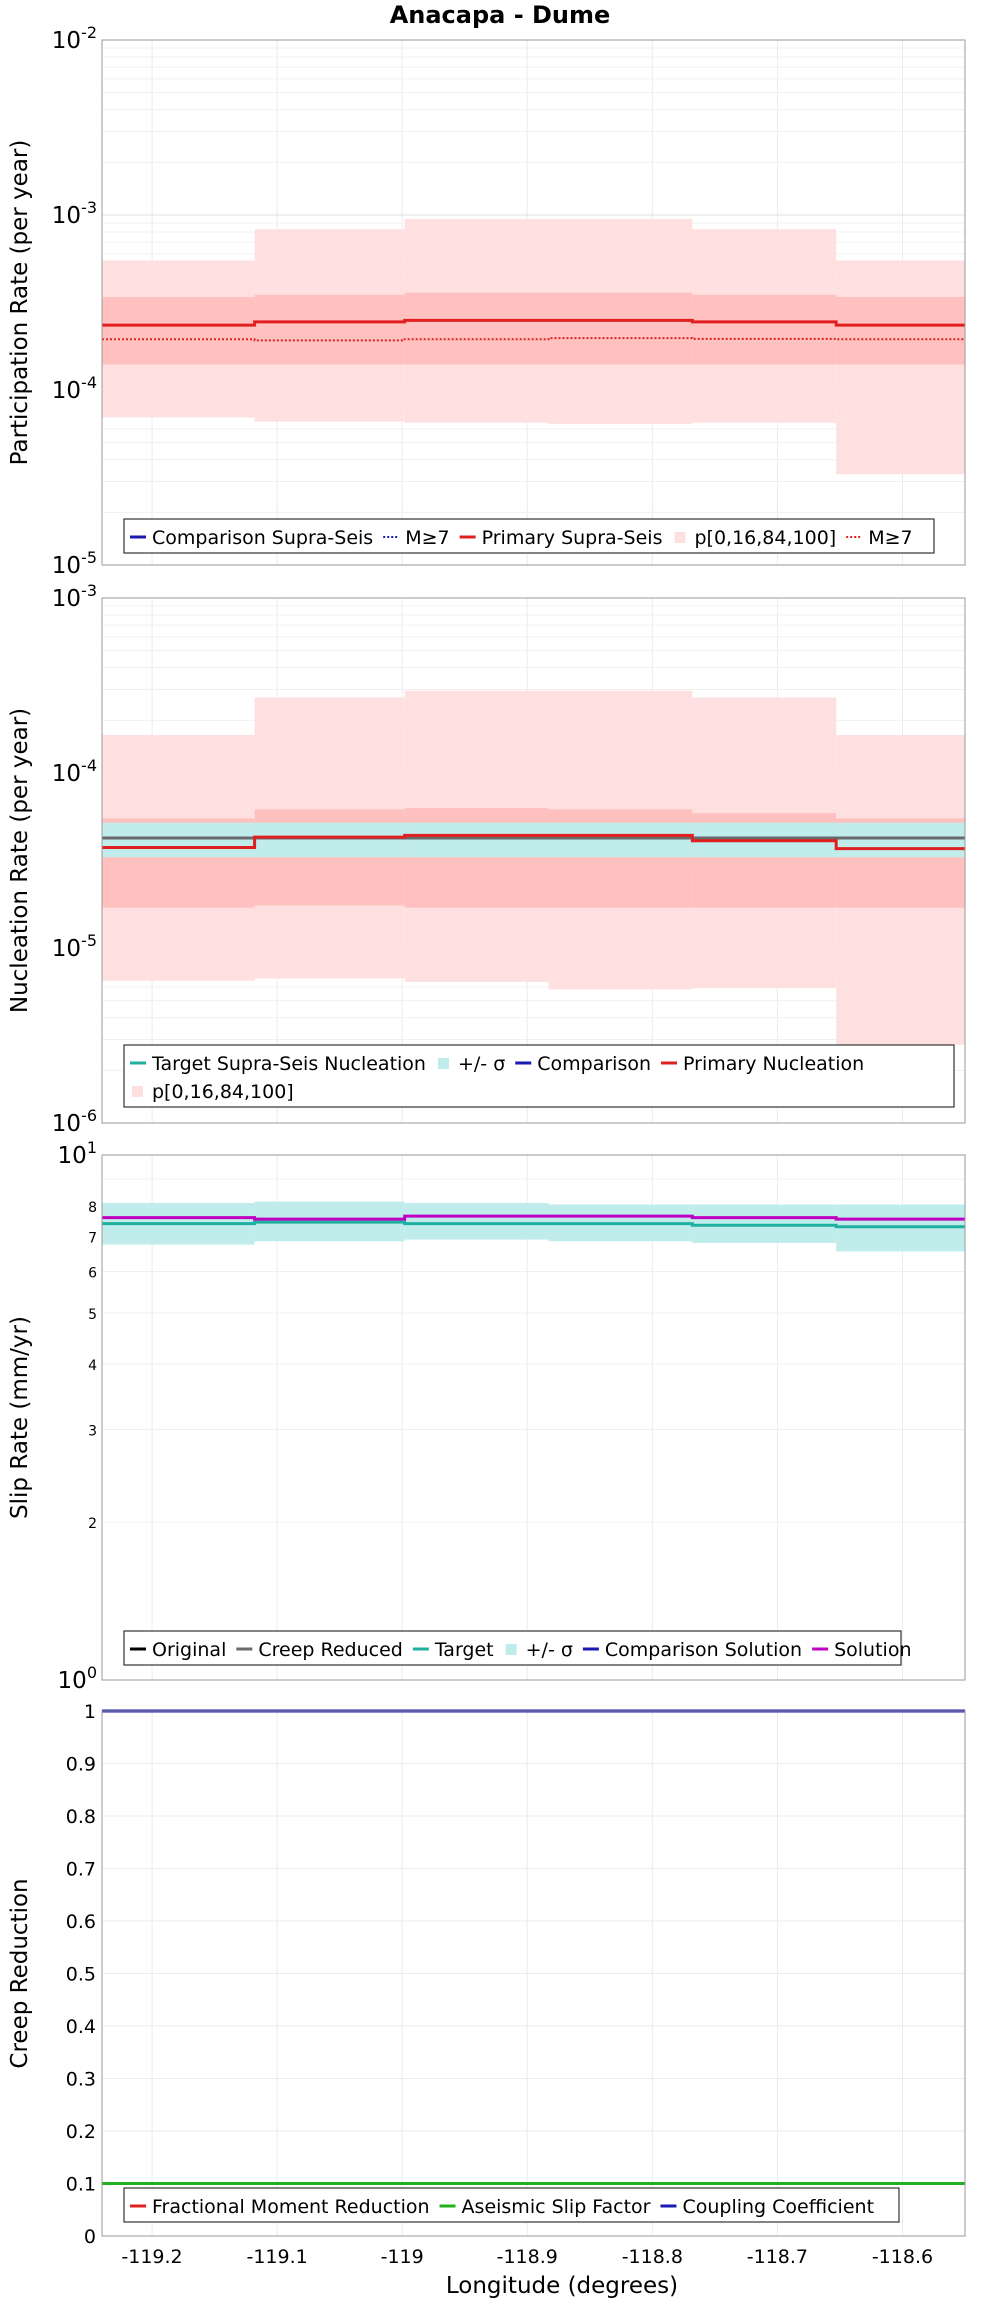 Image resolution: width=1000 pixels, height=2300 pixels. I want to click on x-ticks: -119.2 -119.1 -119 -118.9 -118.8 -118.7 -118.6, so click(527, 2257).